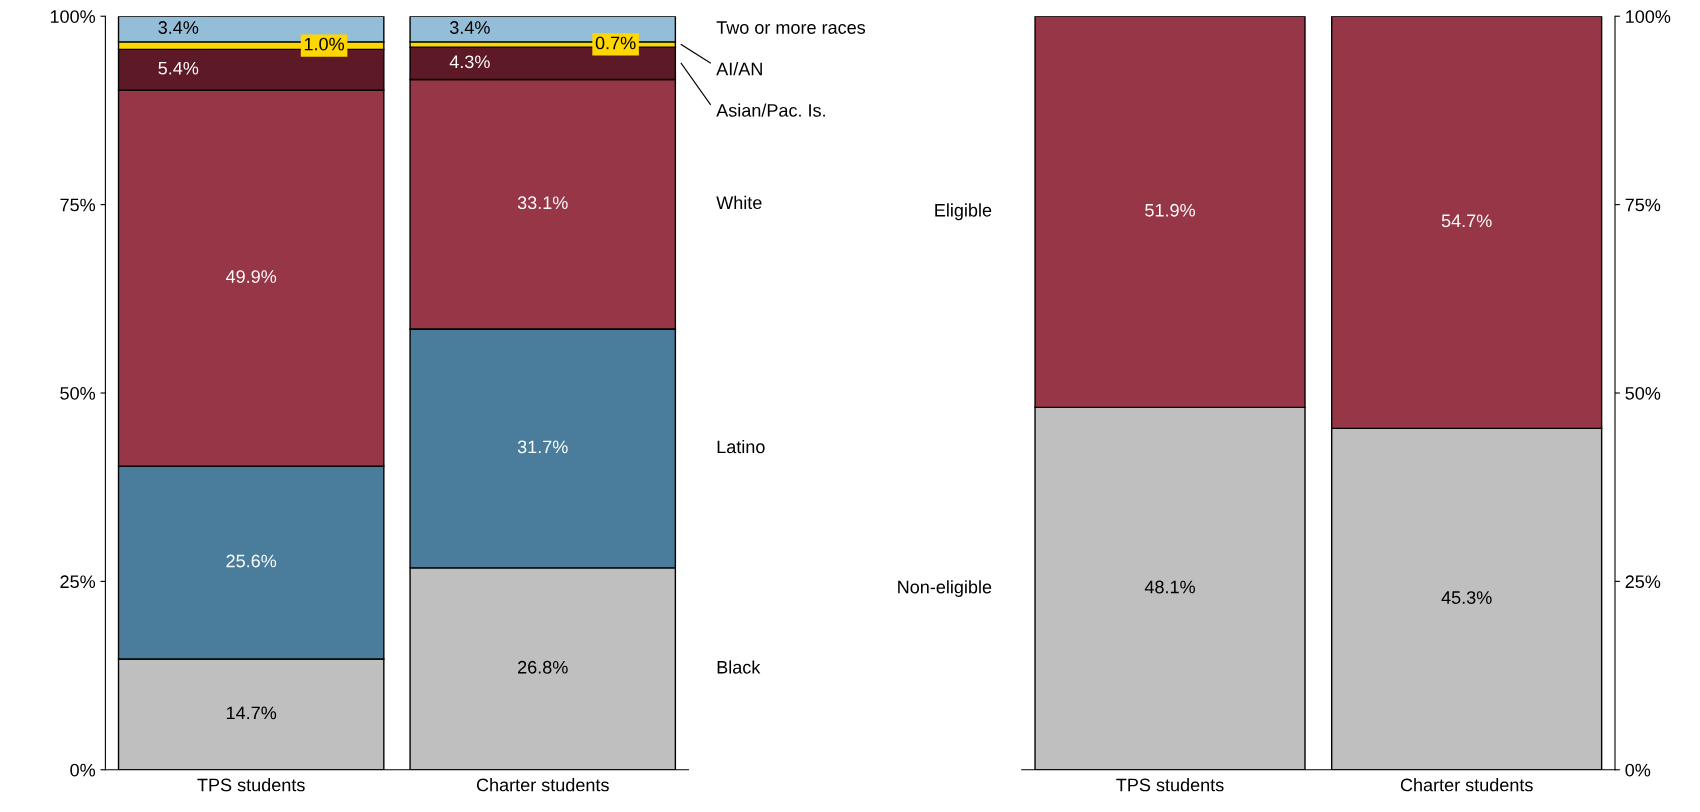 This screenshot has width=1700, height=812. I want to click on data-label: 1.0%, so click(324, 44).